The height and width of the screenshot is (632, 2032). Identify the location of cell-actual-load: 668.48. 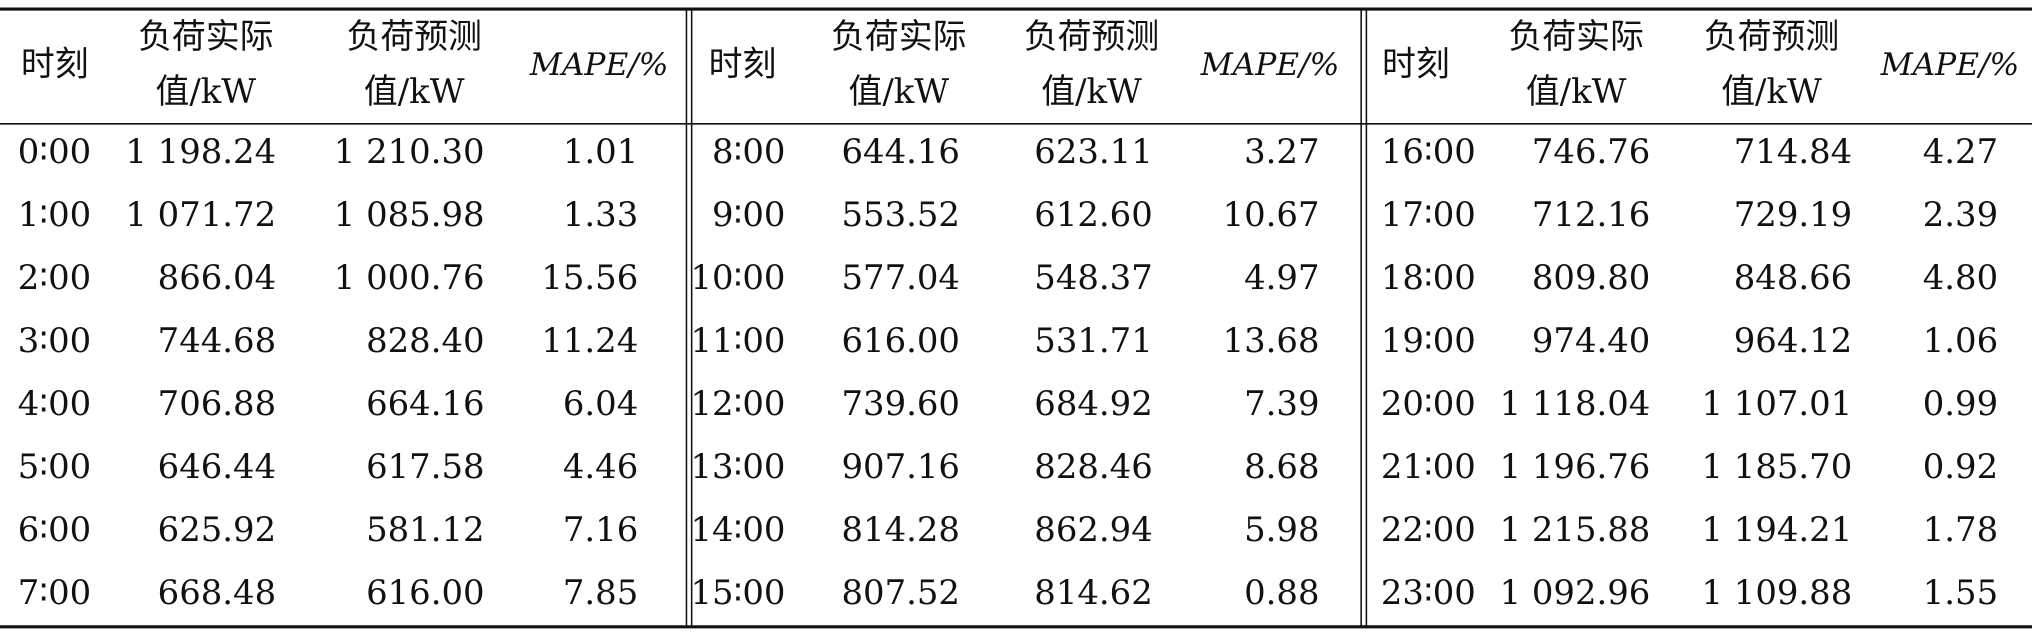
(217, 592).